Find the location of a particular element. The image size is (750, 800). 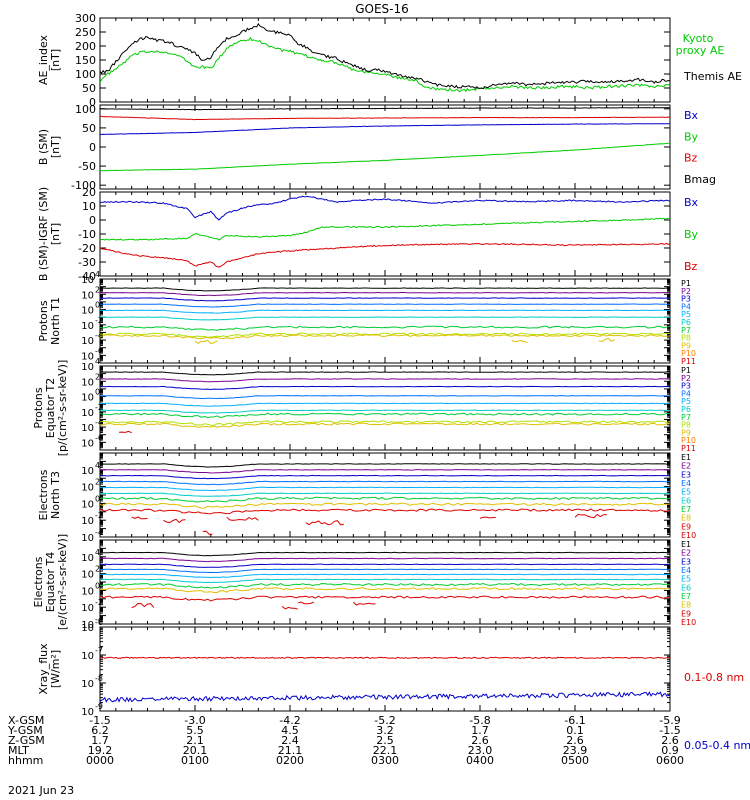

y-tick-label: 250 is located at coordinates (85, 32).